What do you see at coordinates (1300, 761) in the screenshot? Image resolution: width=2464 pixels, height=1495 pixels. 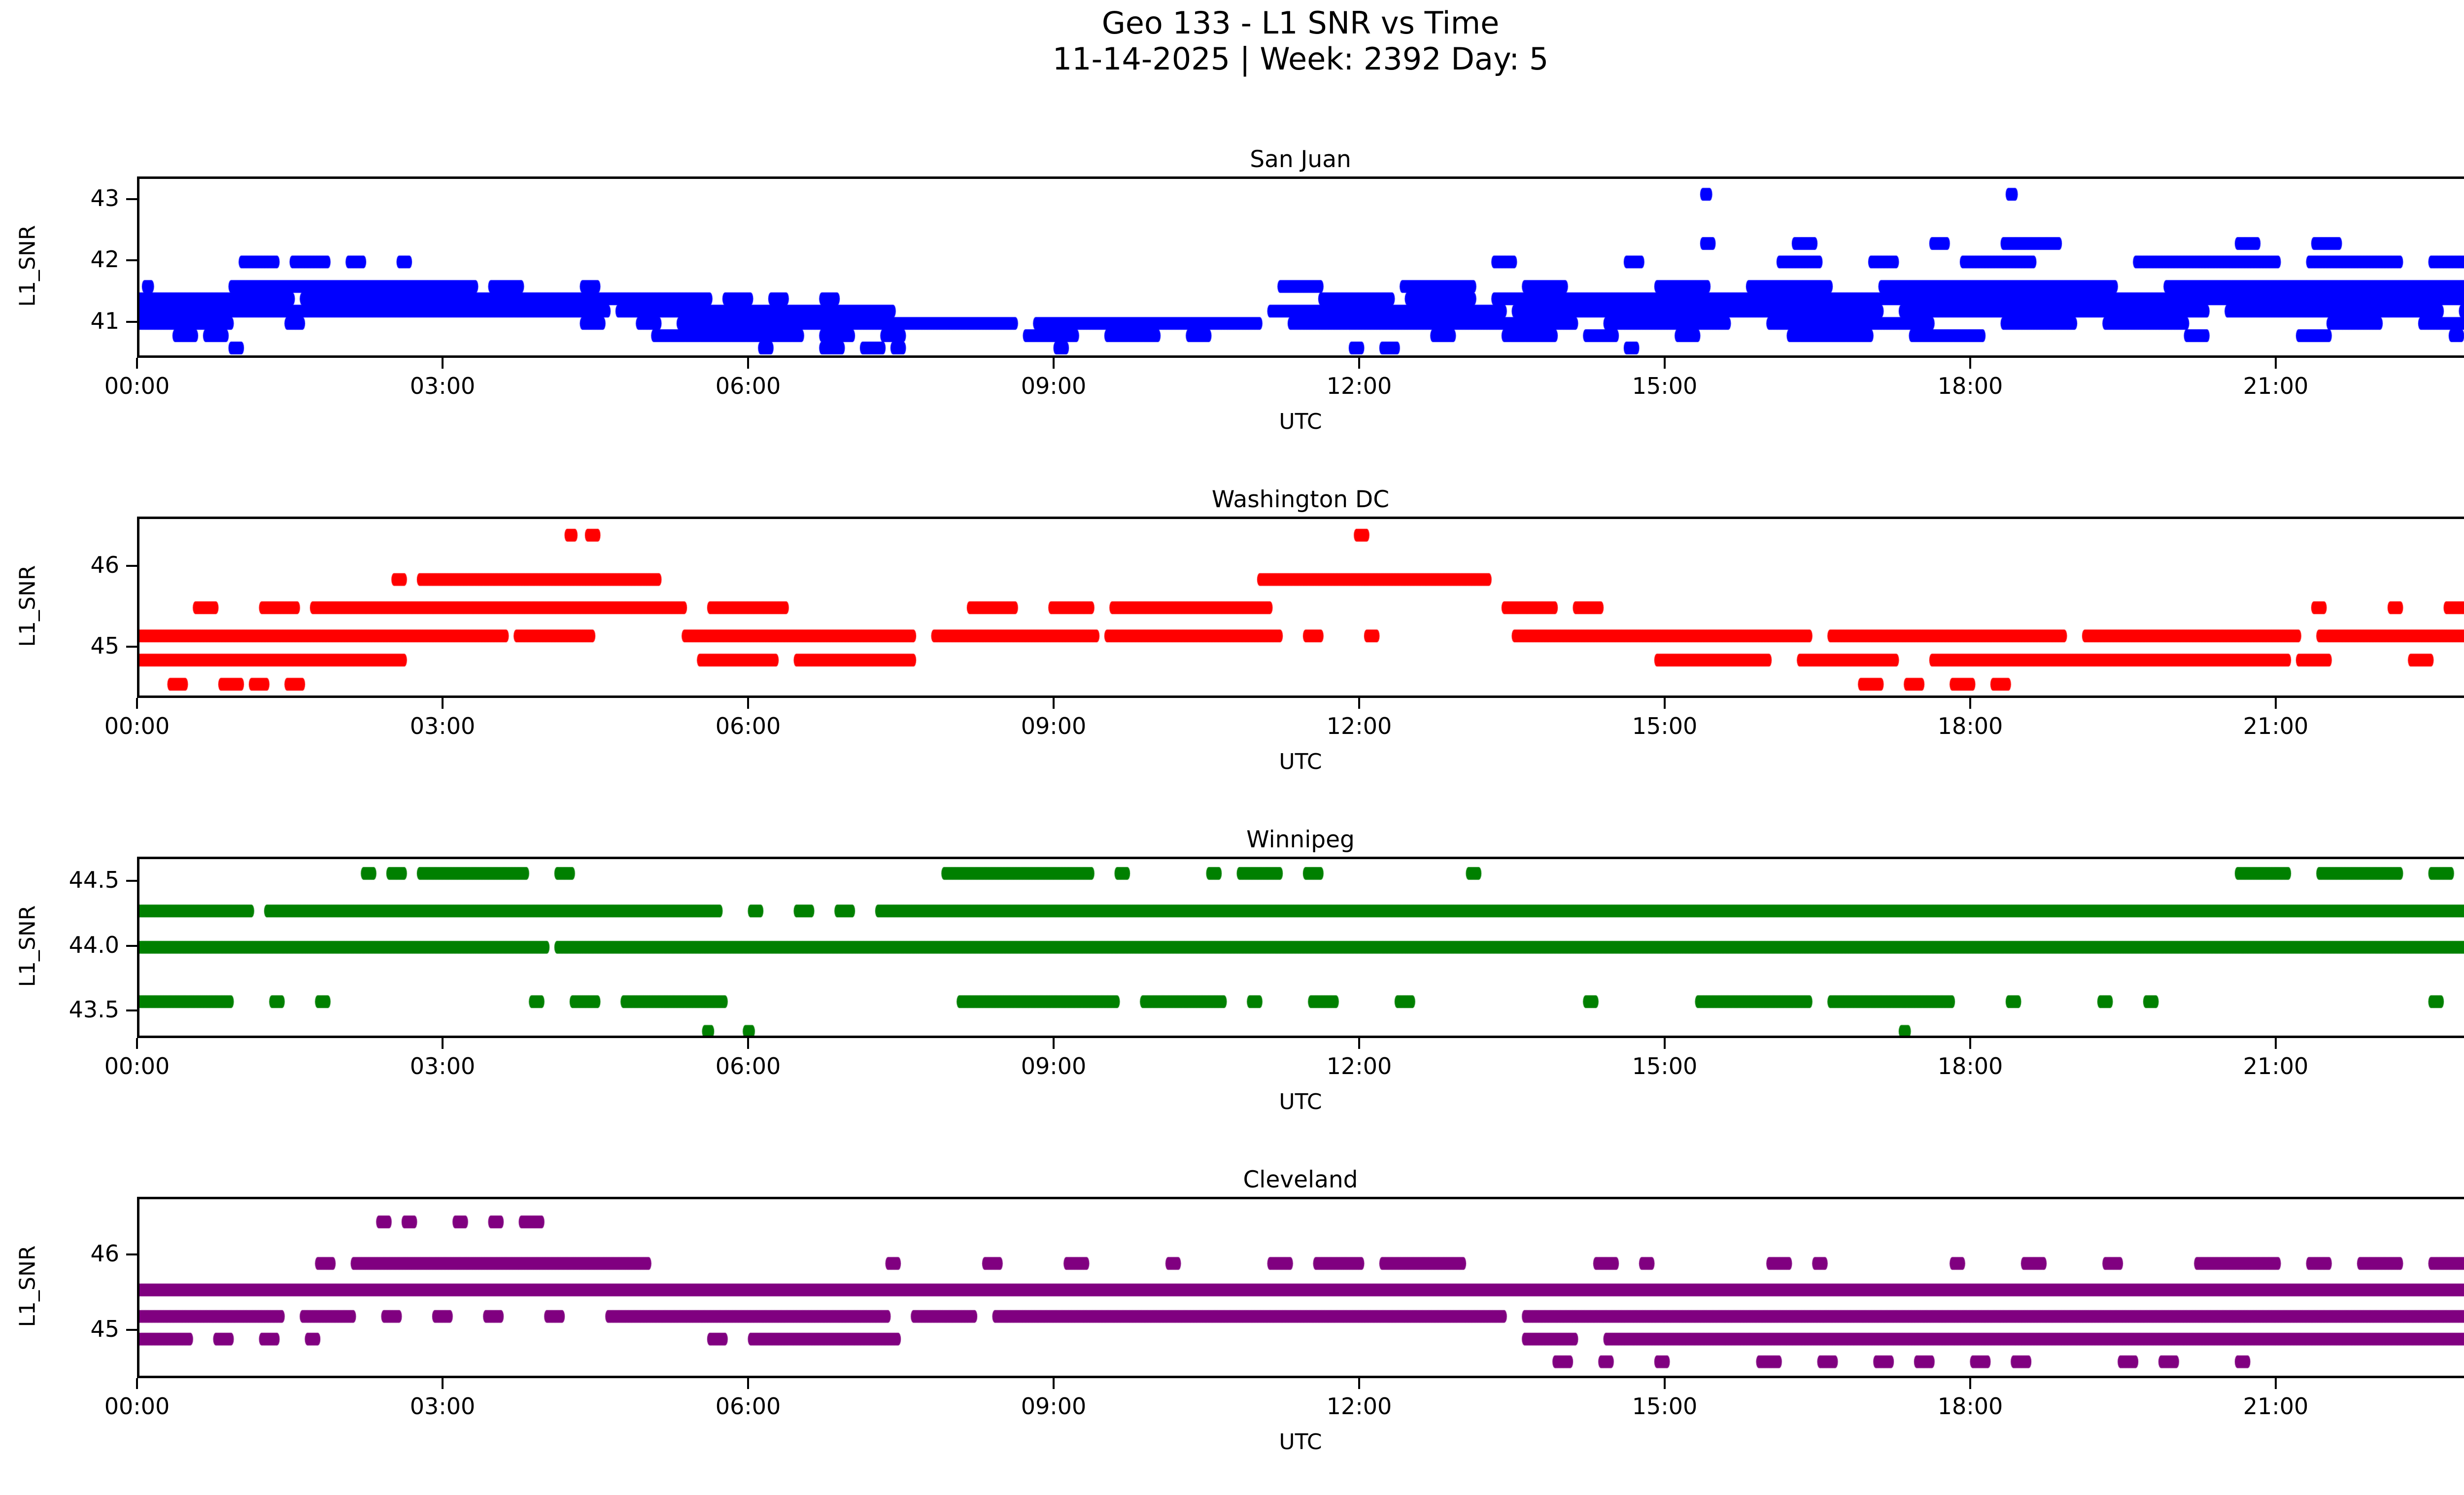 I see `x-axis-label-1: UTC` at bounding box center [1300, 761].